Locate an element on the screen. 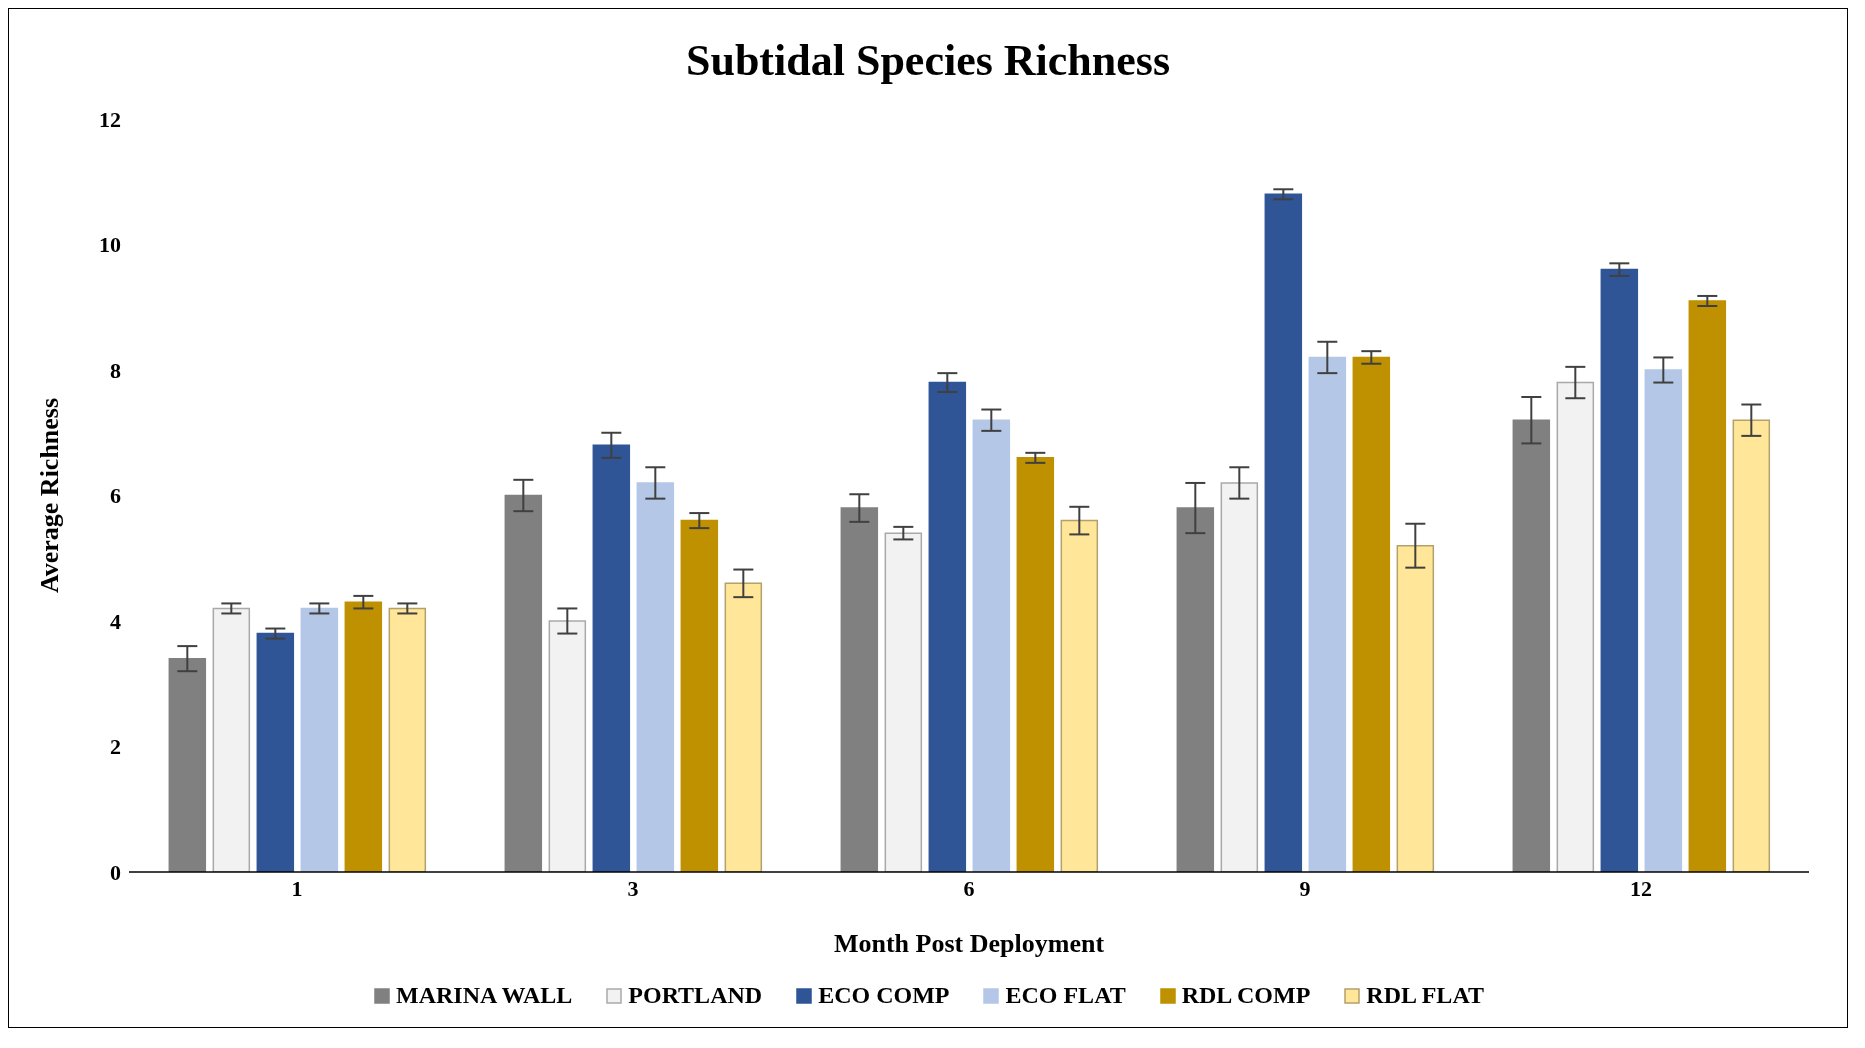 Image resolution: width=1865 pixels, height=1048 pixels. y-tick-label: 10 is located at coordinates (110, 245).